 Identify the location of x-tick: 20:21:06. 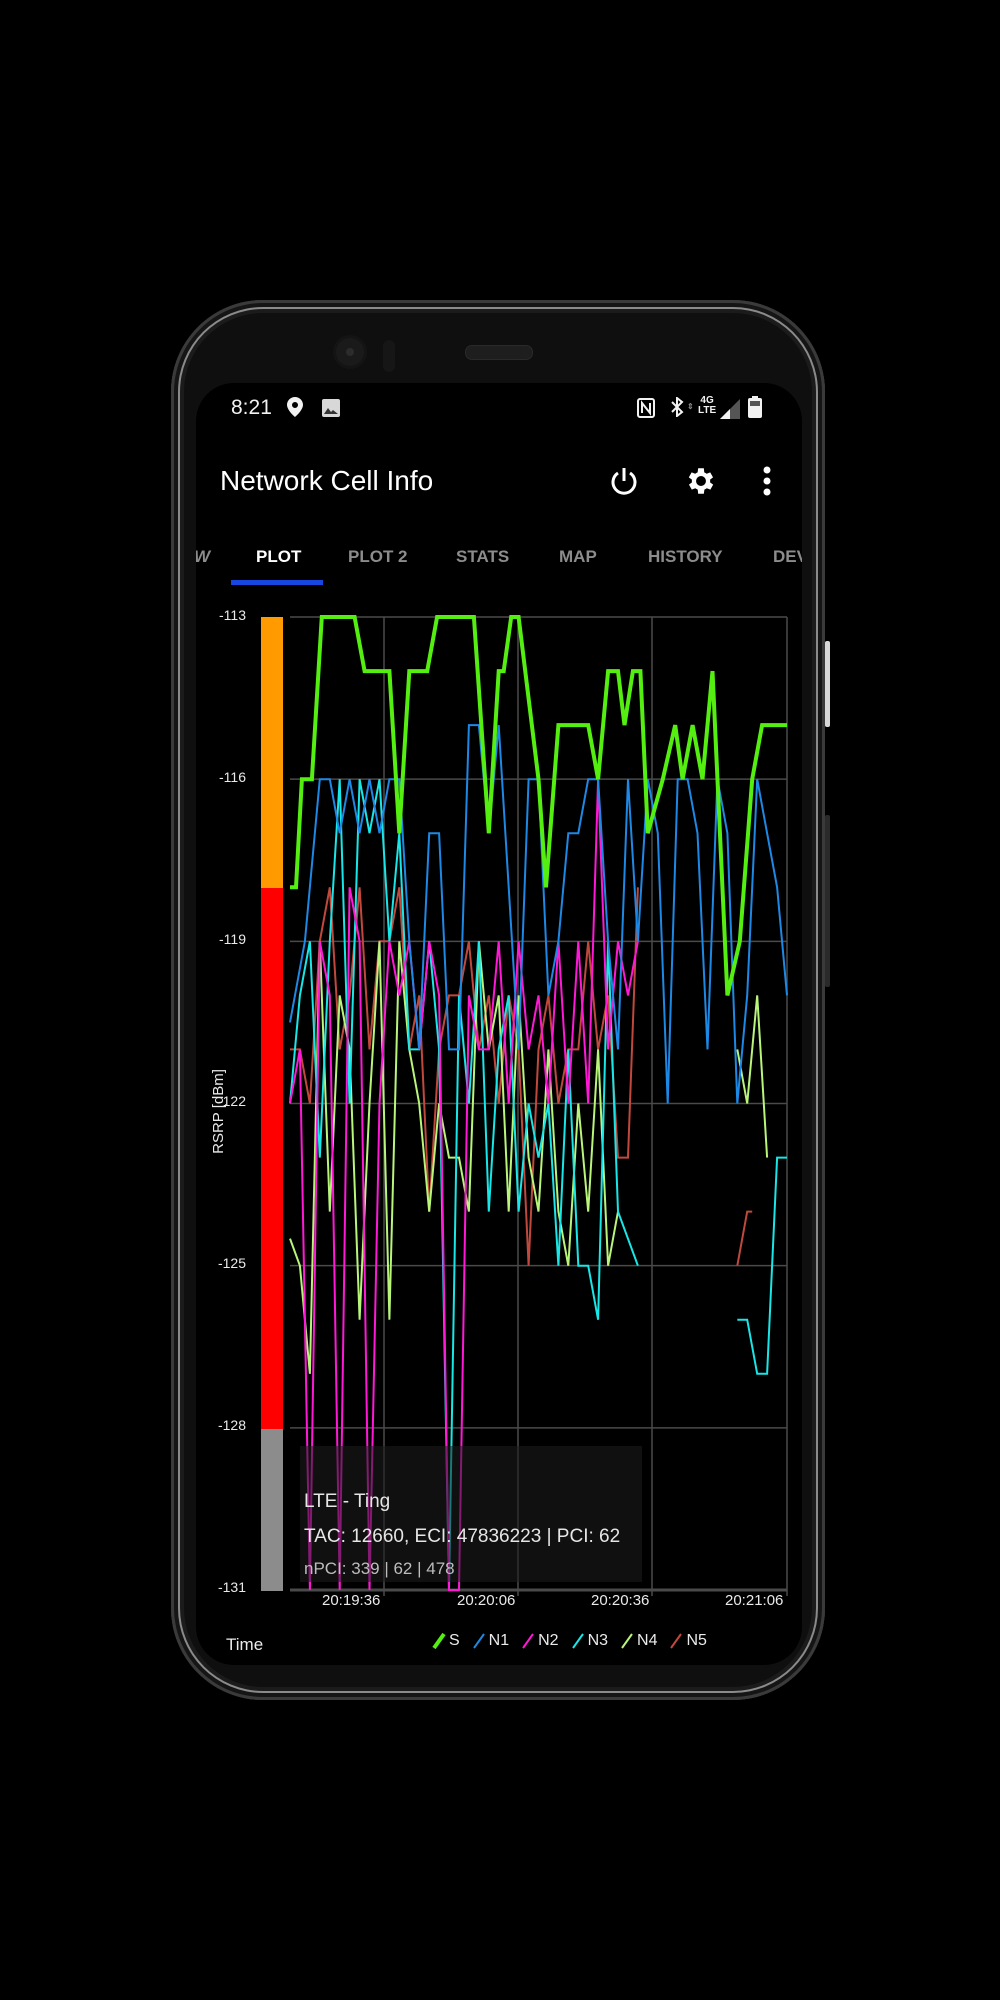
(754, 1600).